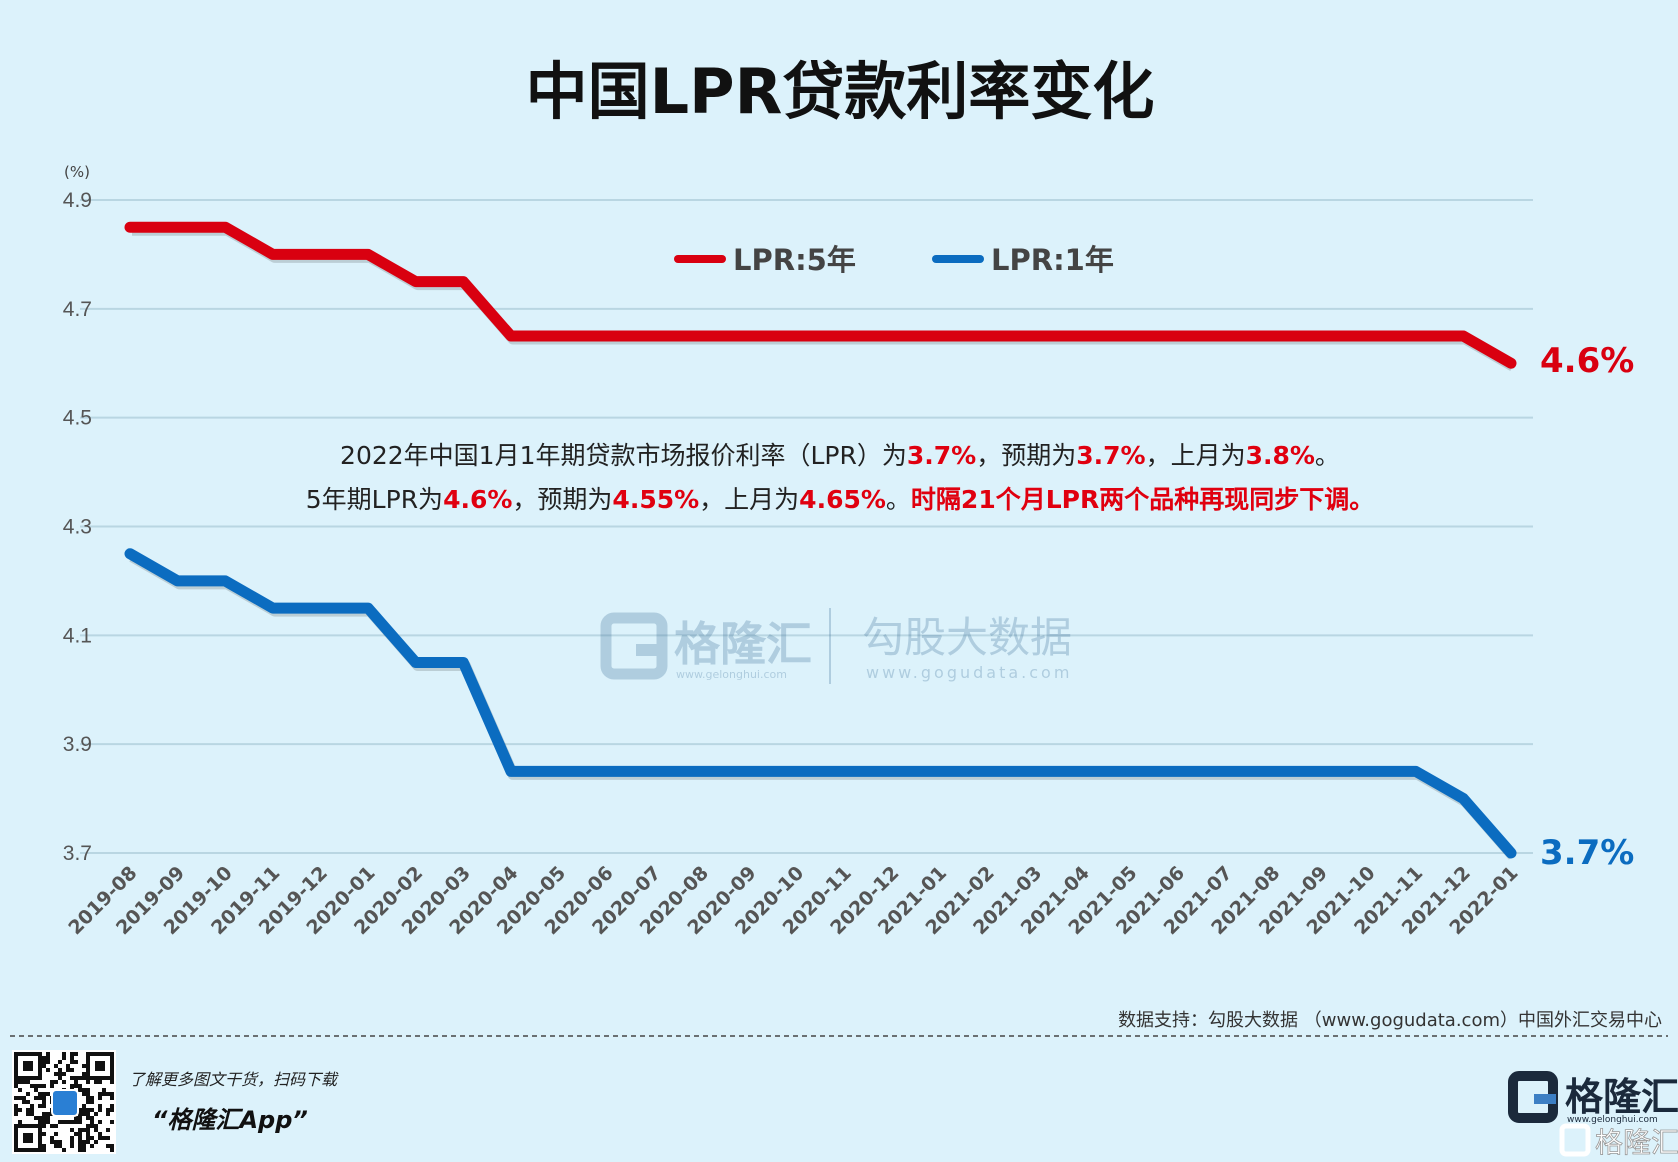  What do you see at coordinates (77, 744) in the screenshot?
I see `y-tick-label: 3.9` at bounding box center [77, 744].